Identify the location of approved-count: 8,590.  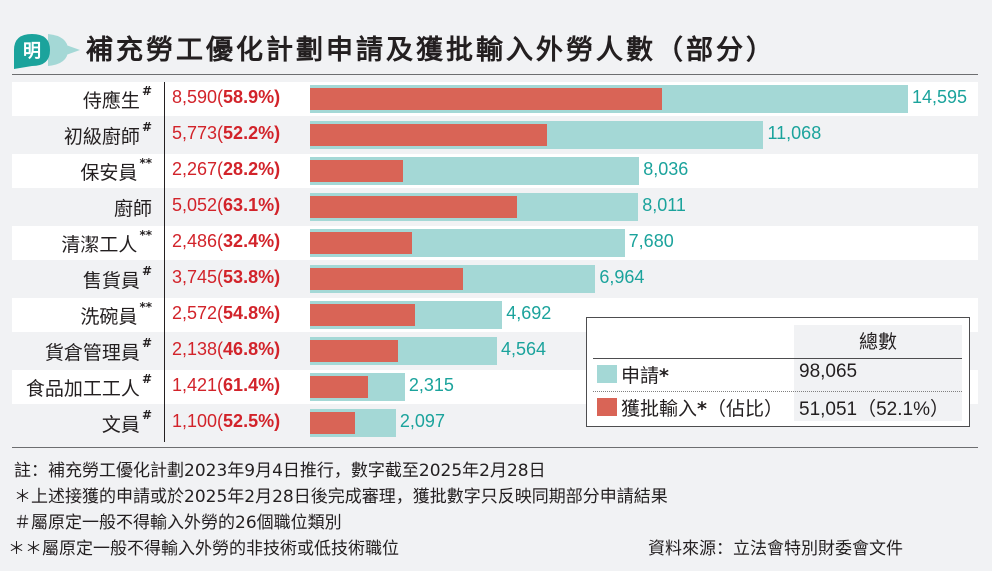
(195, 97).